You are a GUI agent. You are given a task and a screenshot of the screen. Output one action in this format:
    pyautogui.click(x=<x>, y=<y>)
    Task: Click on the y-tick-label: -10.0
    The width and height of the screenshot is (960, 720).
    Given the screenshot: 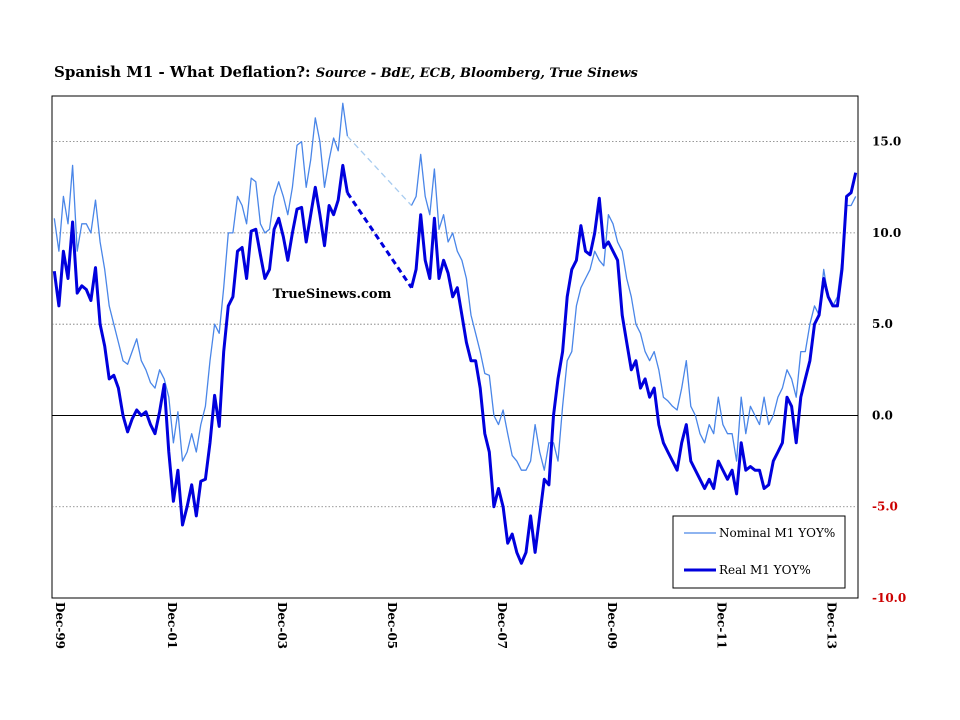 What is the action you would take?
    pyautogui.click(x=889, y=598)
    